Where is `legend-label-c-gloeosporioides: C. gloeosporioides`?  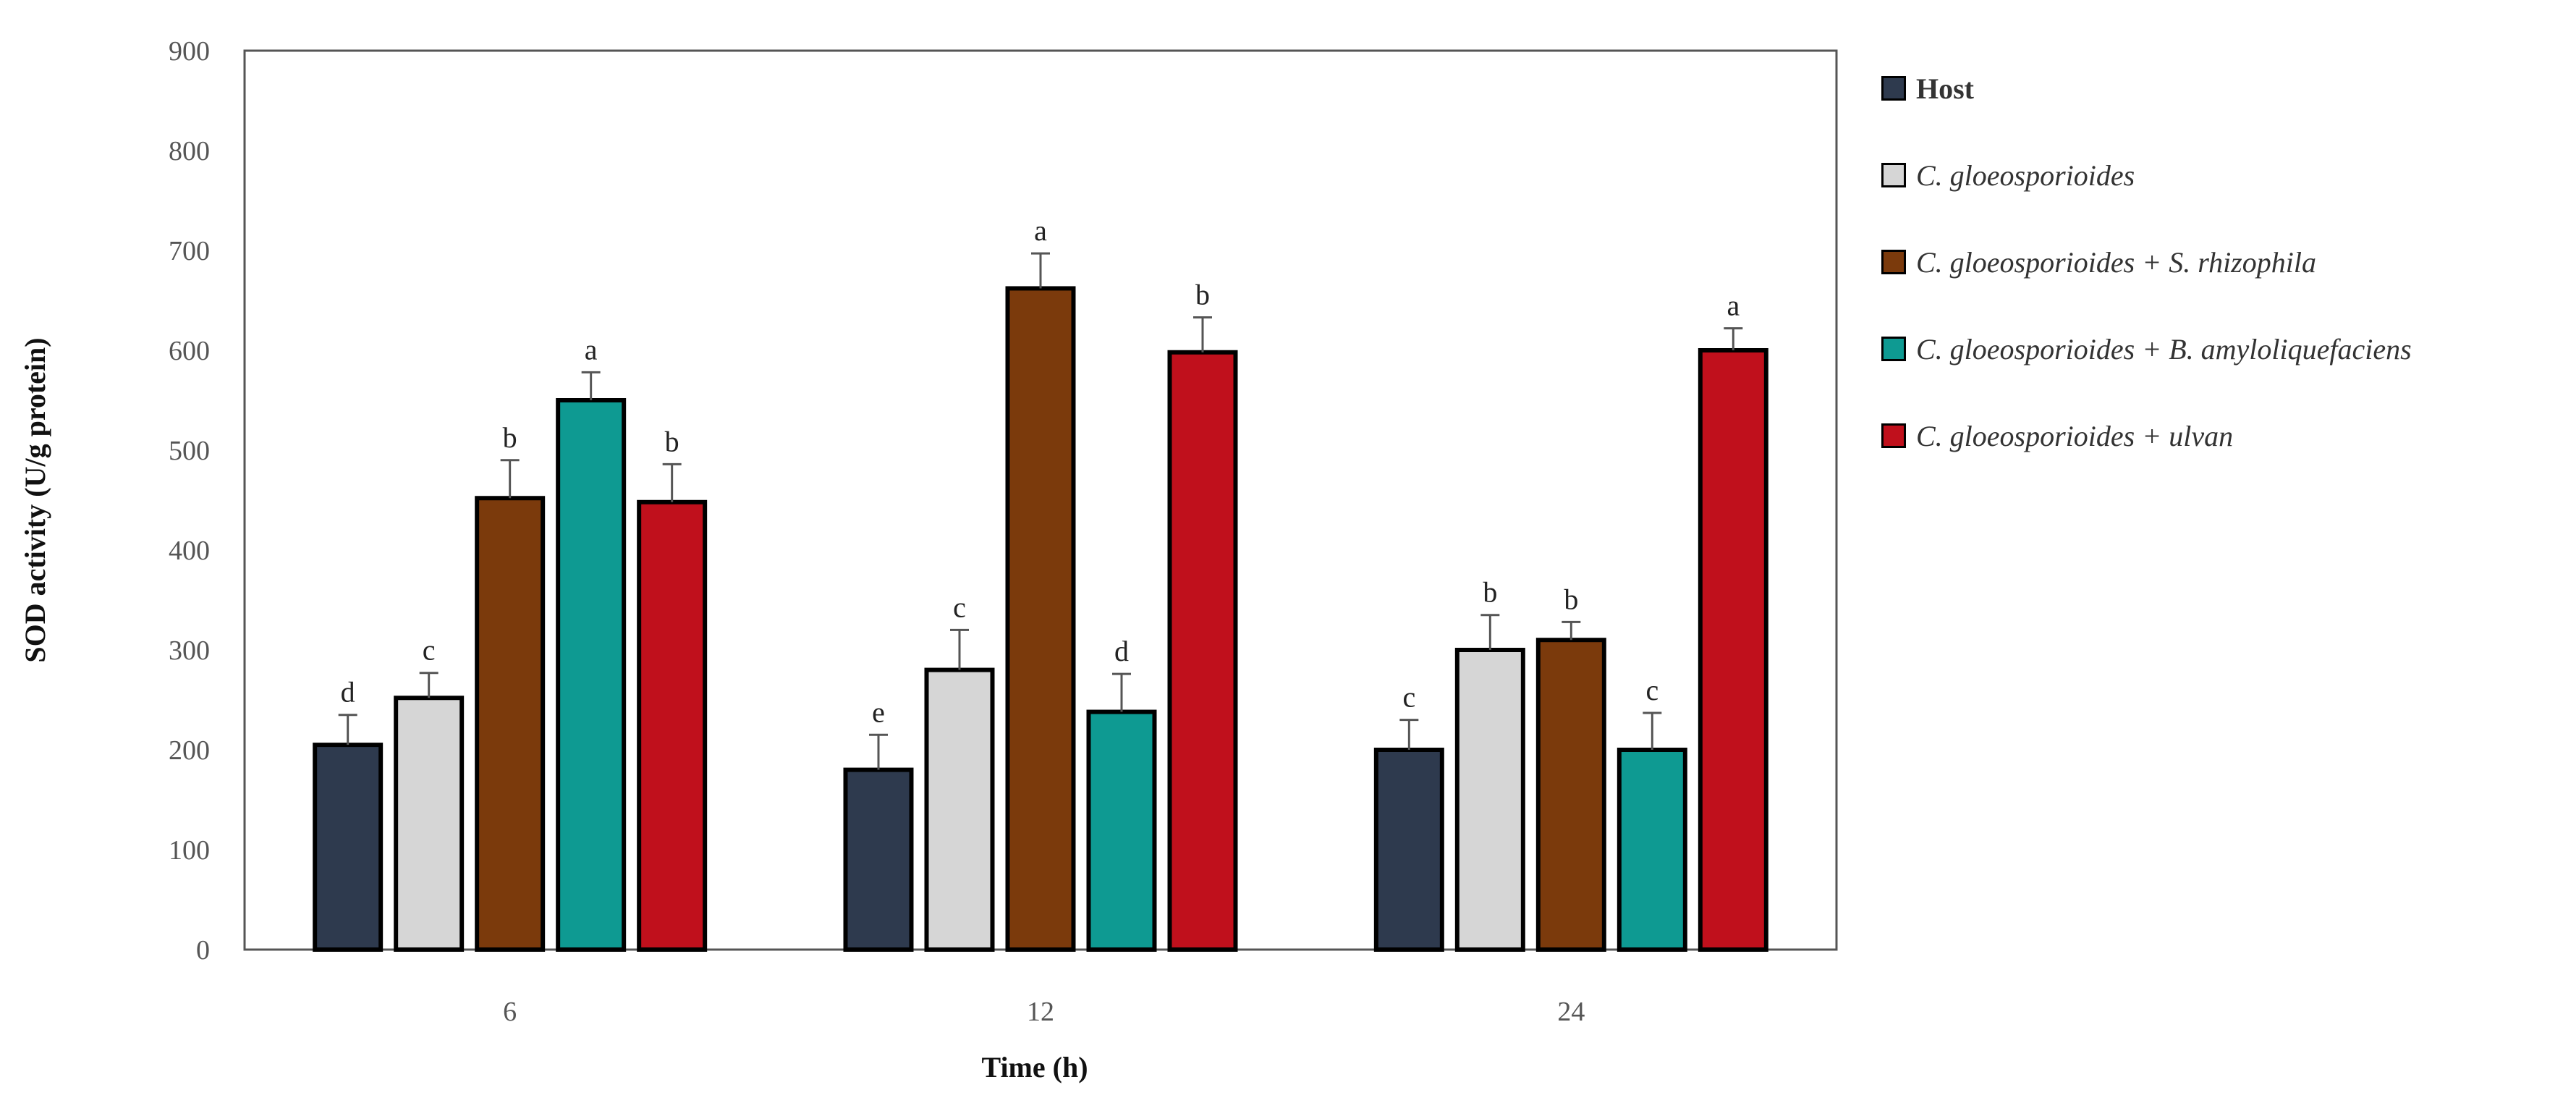 legend-label-c-gloeosporioides: C. gloeosporioides is located at coordinates (2025, 175).